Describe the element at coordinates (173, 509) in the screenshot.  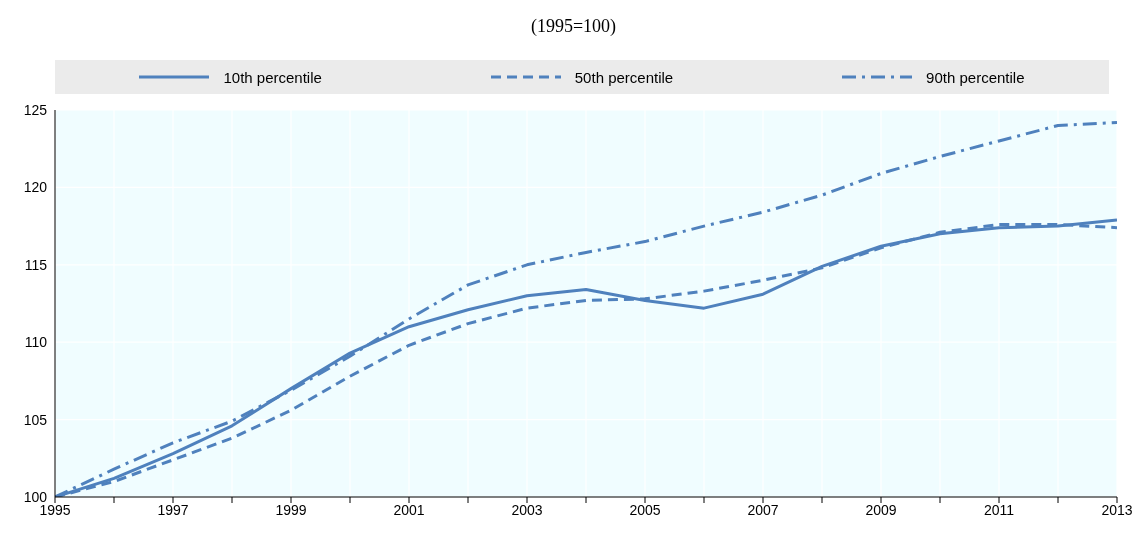
I see `x-tick-label: 1997` at that location.